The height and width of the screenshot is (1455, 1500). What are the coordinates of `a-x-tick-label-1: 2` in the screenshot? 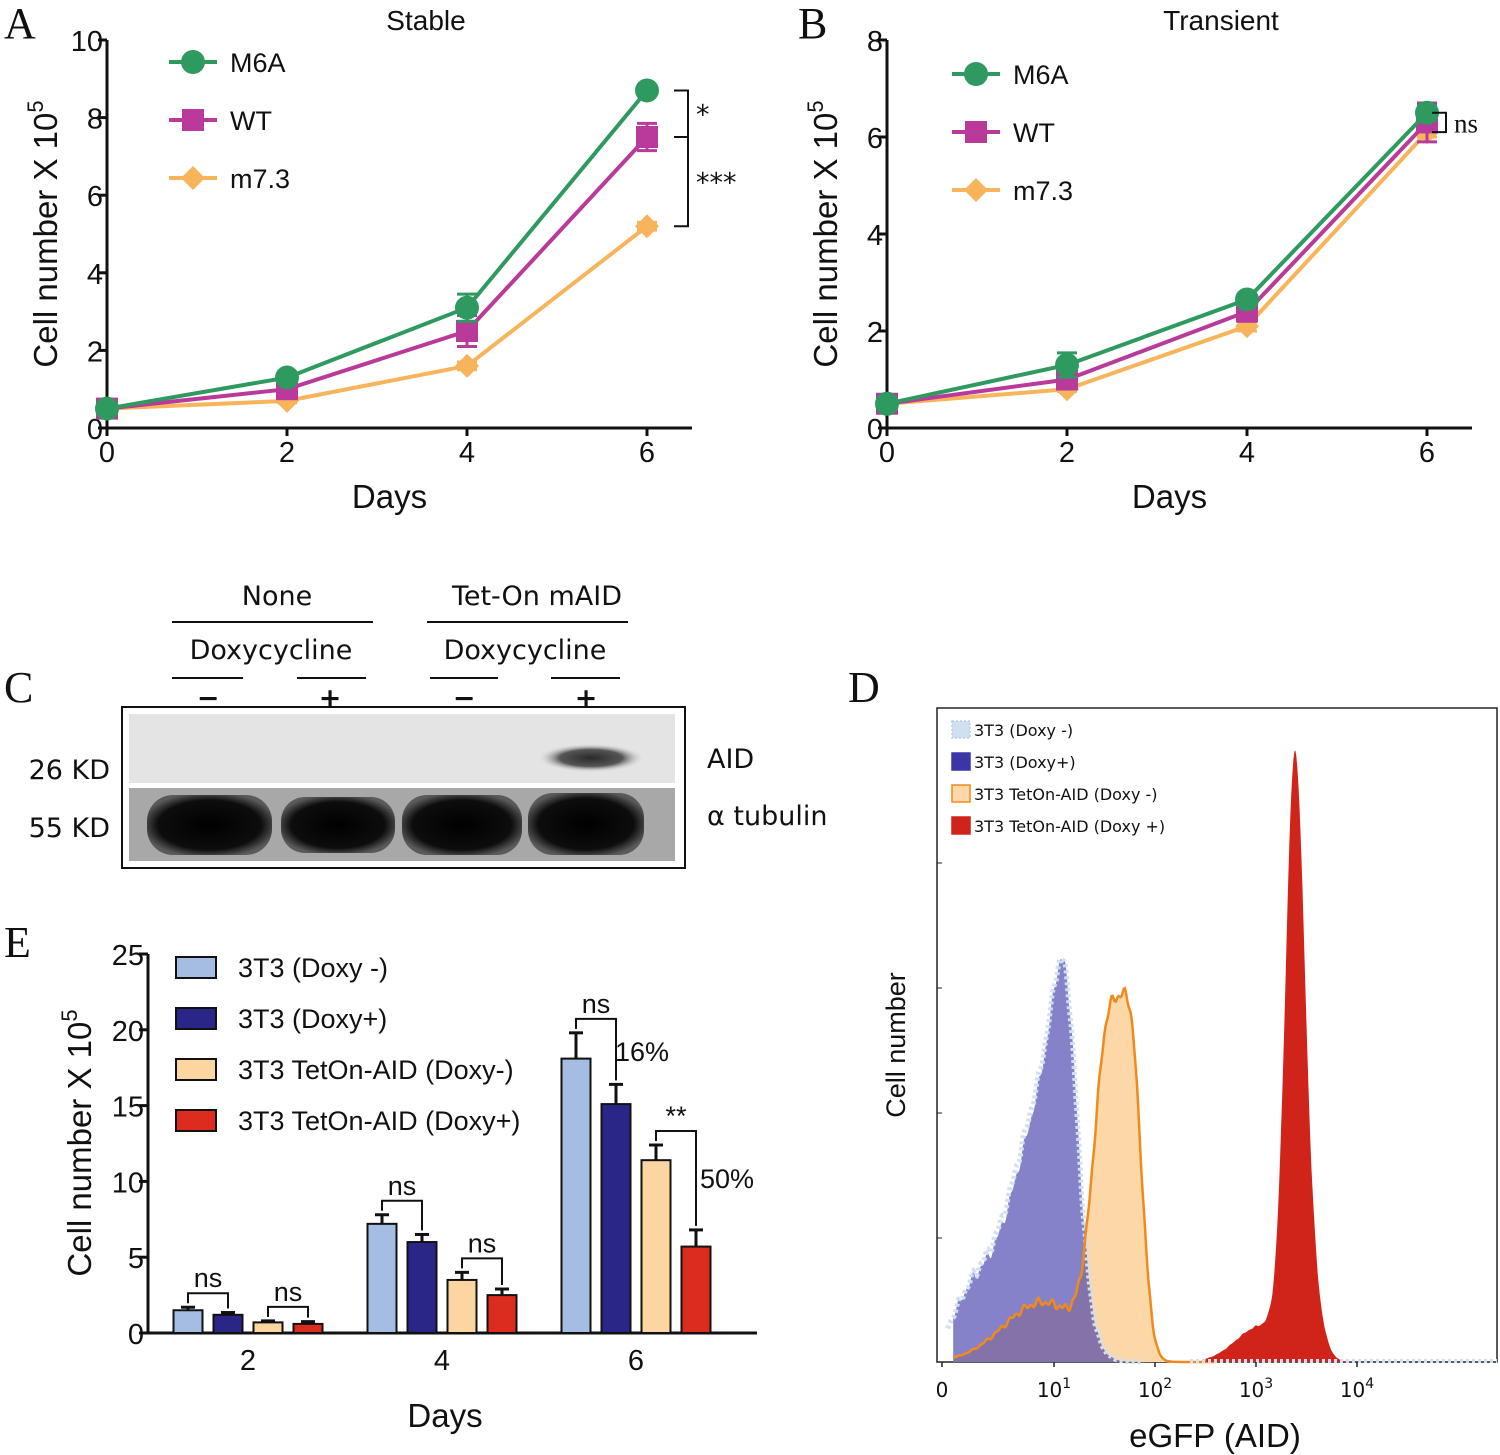 It's located at (287, 453).